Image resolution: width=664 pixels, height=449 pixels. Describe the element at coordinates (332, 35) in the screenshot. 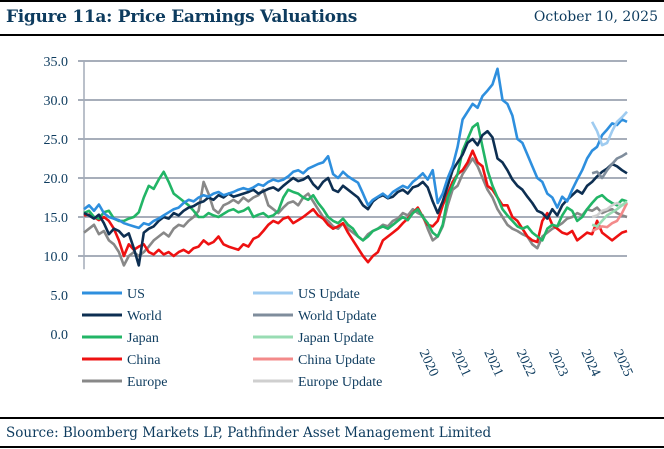

I see `header-bottom-rule` at that location.